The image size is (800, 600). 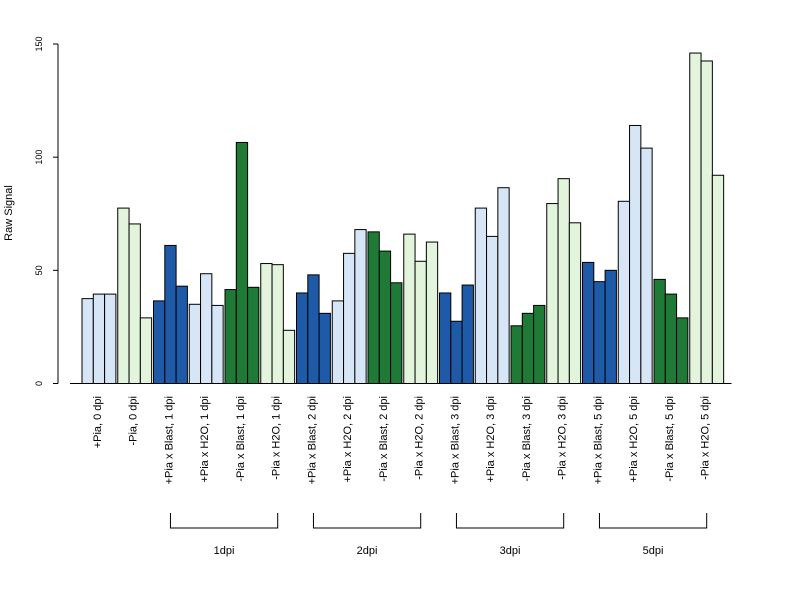 What do you see at coordinates (134, 421) in the screenshot?
I see `x-tick-label: -Pia, 0 dpi` at bounding box center [134, 421].